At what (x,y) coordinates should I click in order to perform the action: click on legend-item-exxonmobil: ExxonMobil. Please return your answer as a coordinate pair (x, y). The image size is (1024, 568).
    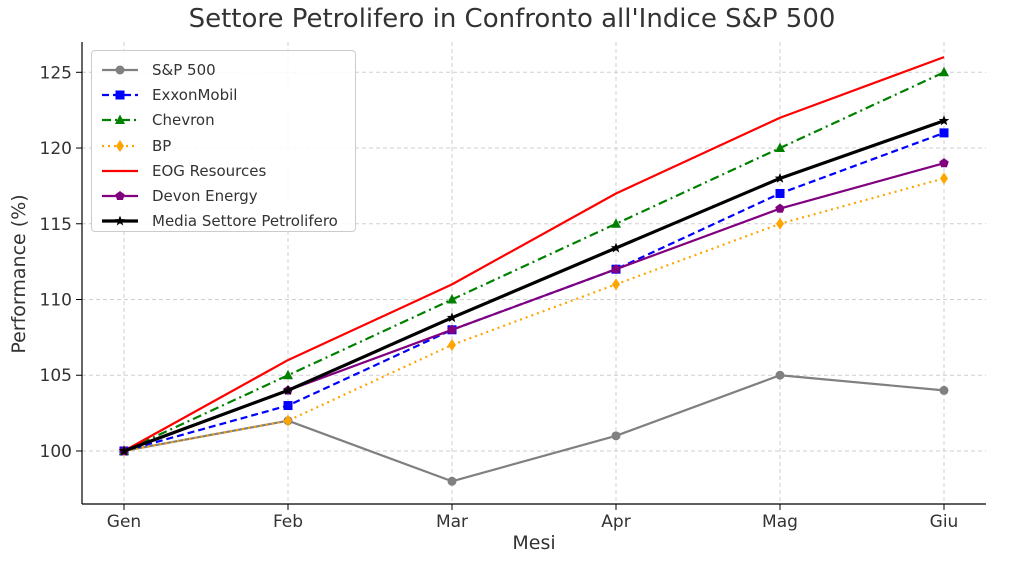
    Looking at the image, I should click on (223, 94).